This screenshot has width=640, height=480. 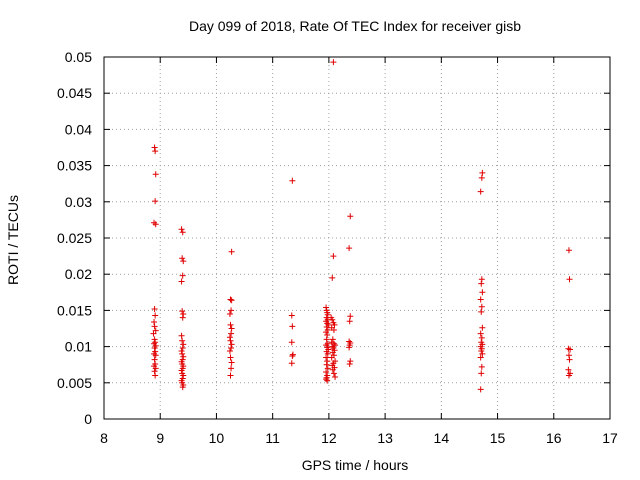 What do you see at coordinates (498, 438) in the screenshot?
I see `x-tick-label: 15` at bounding box center [498, 438].